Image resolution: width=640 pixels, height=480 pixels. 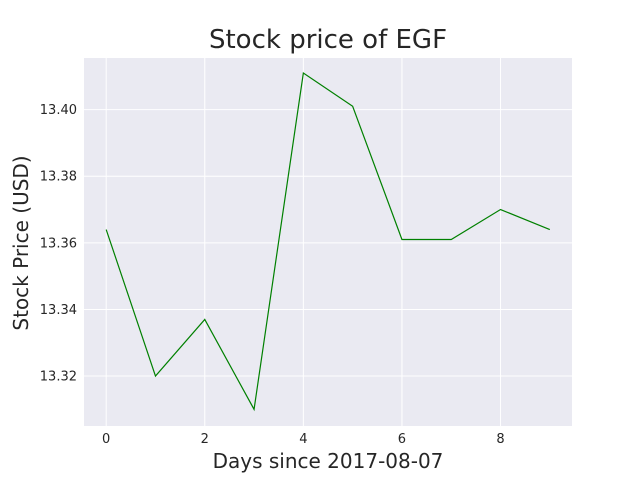 What do you see at coordinates (21, 242) in the screenshot?
I see `y-axis-label: Stock Price (USD)` at bounding box center [21, 242].